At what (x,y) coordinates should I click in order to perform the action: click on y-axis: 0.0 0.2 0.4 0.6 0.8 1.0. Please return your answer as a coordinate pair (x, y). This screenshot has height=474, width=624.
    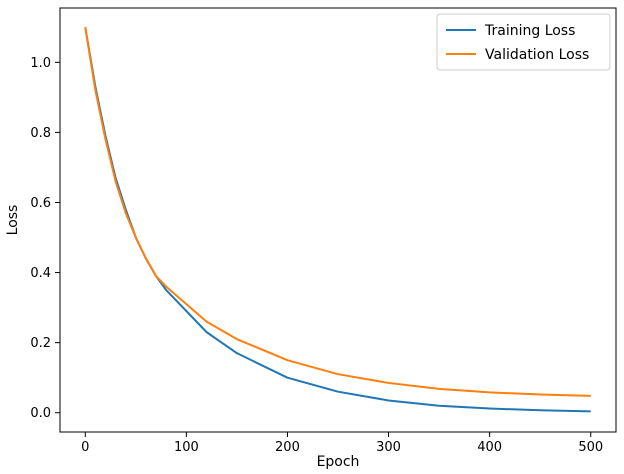
    Looking at the image, I should click on (45, 238).